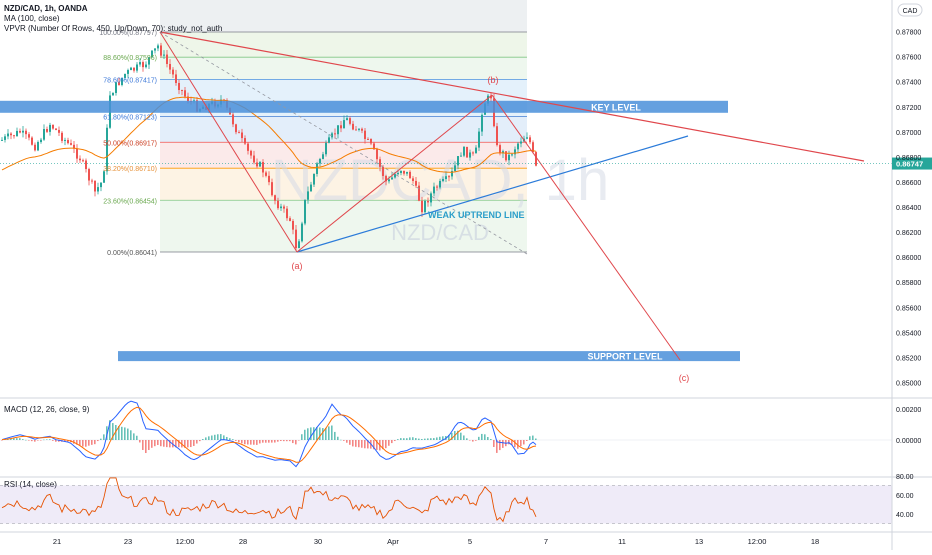 This screenshot has height=555, width=932. Describe the element at coordinates (908, 333) in the screenshot. I see `price-tick-label: 0.85400` at that location.